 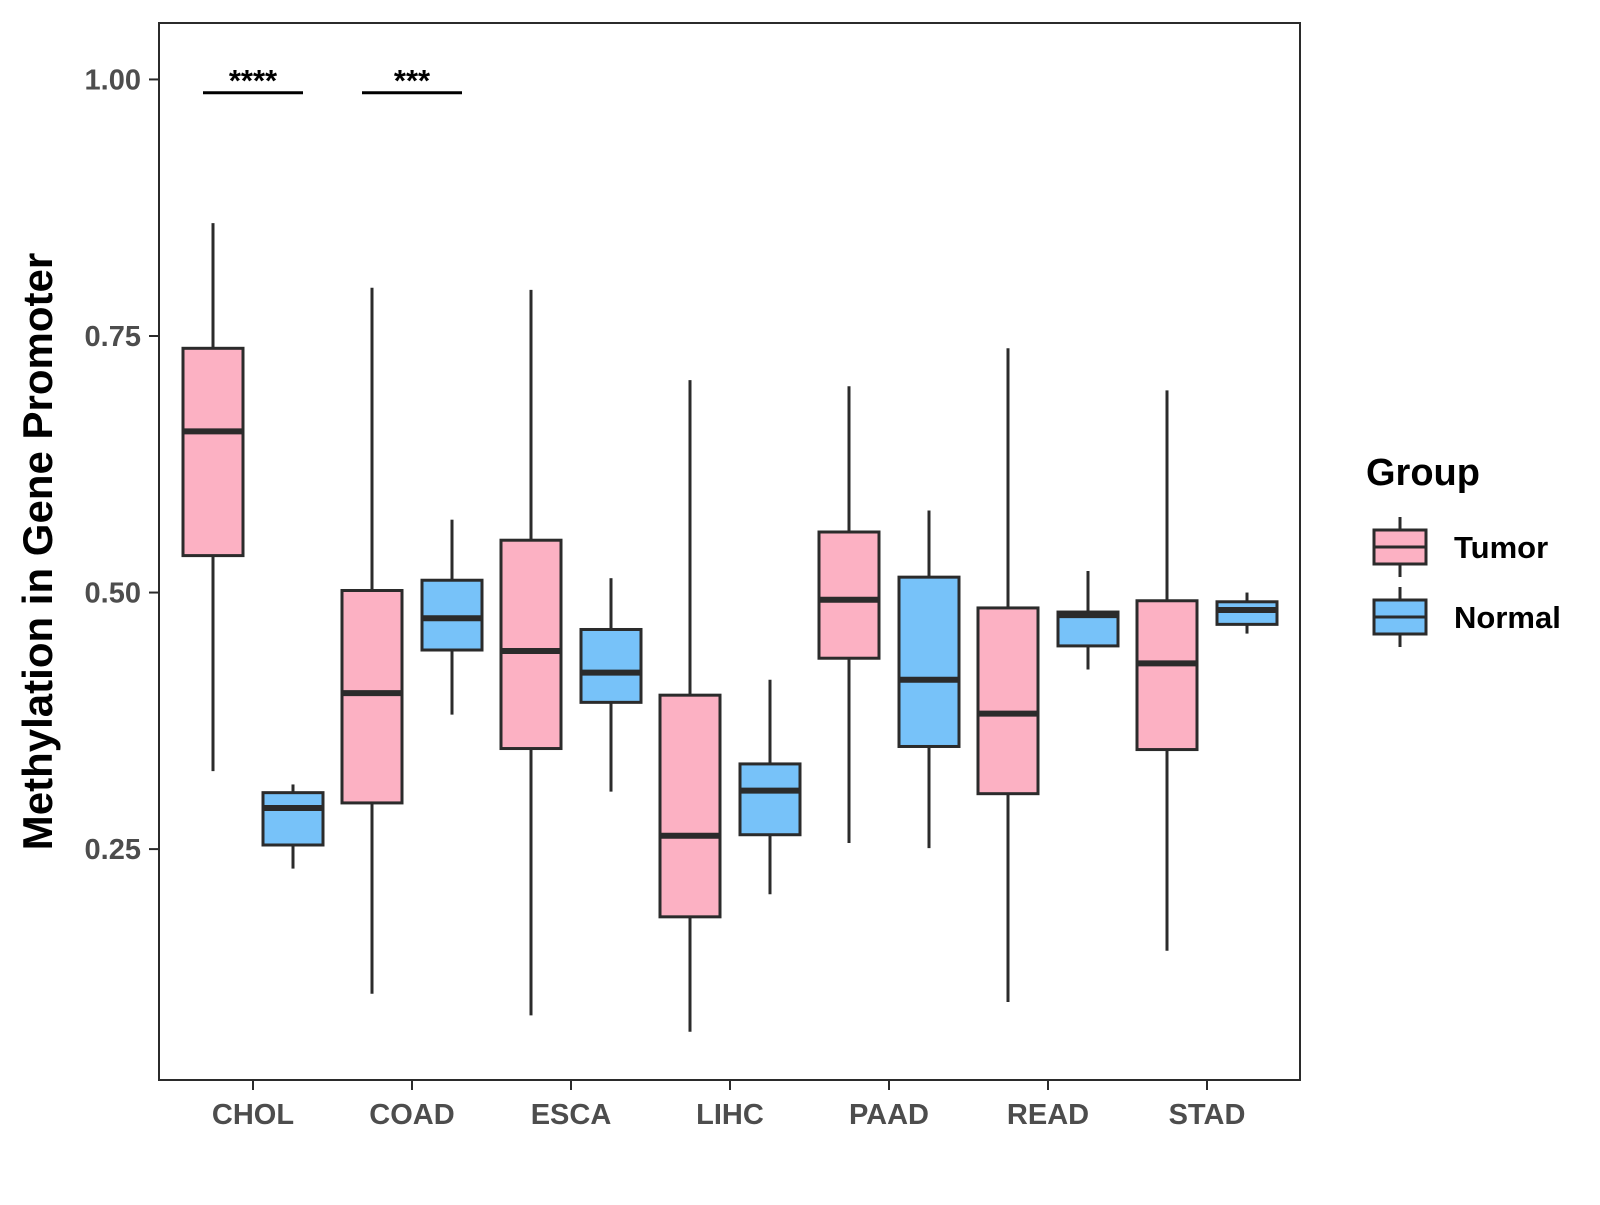 What do you see at coordinates (412, 80) in the screenshot?
I see `significance-label: ***` at bounding box center [412, 80].